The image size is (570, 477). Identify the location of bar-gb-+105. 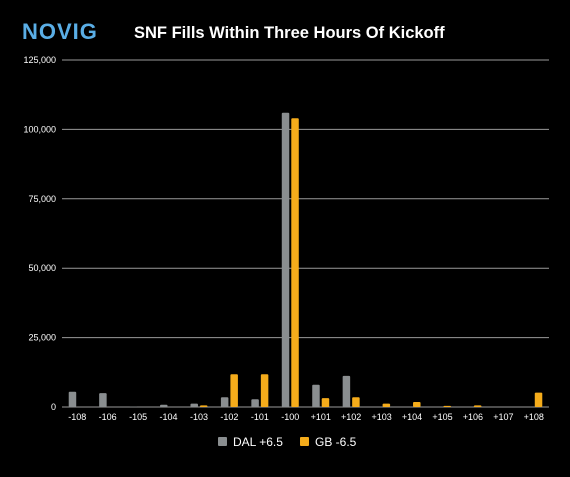
(447, 406).